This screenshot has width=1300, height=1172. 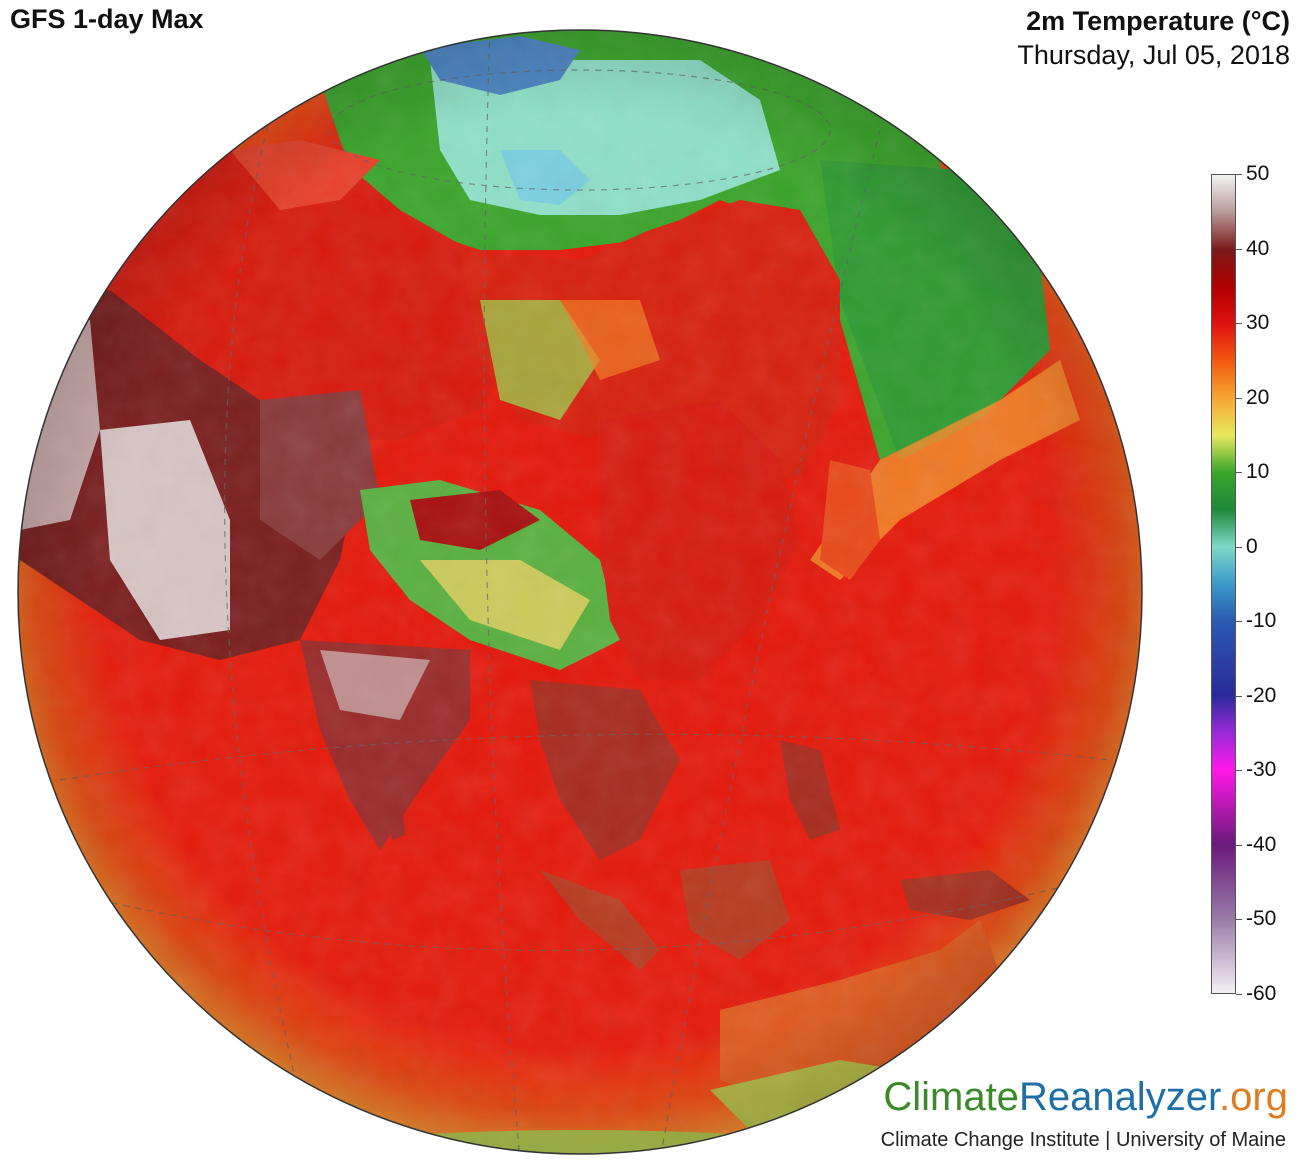 What do you see at coordinates (1223, 584) in the screenshot?
I see `temperature-colorbar` at bounding box center [1223, 584].